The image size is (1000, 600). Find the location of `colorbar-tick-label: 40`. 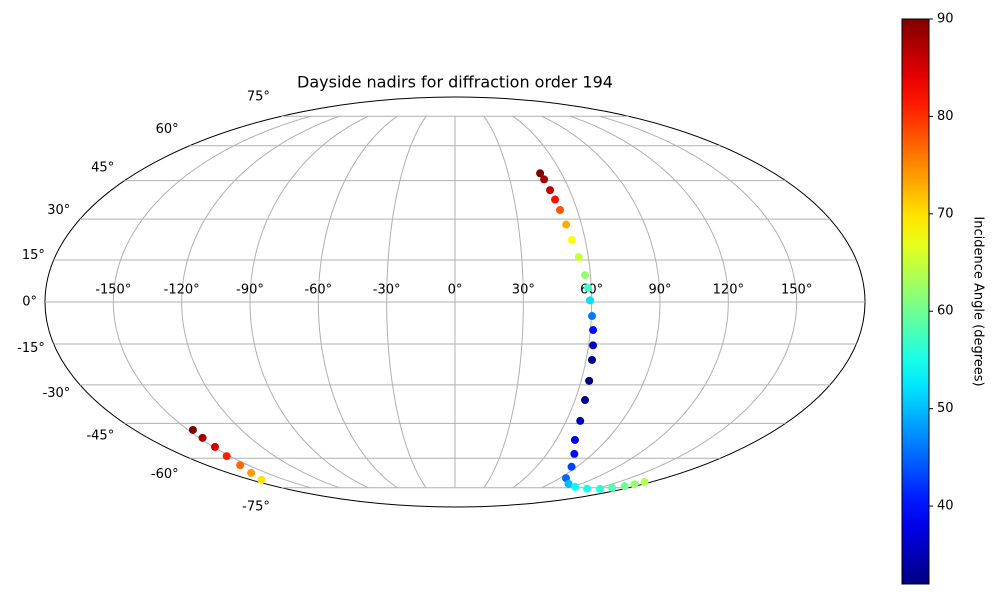

colorbar-tick-label: 40 is located at coordinates (945, 506).